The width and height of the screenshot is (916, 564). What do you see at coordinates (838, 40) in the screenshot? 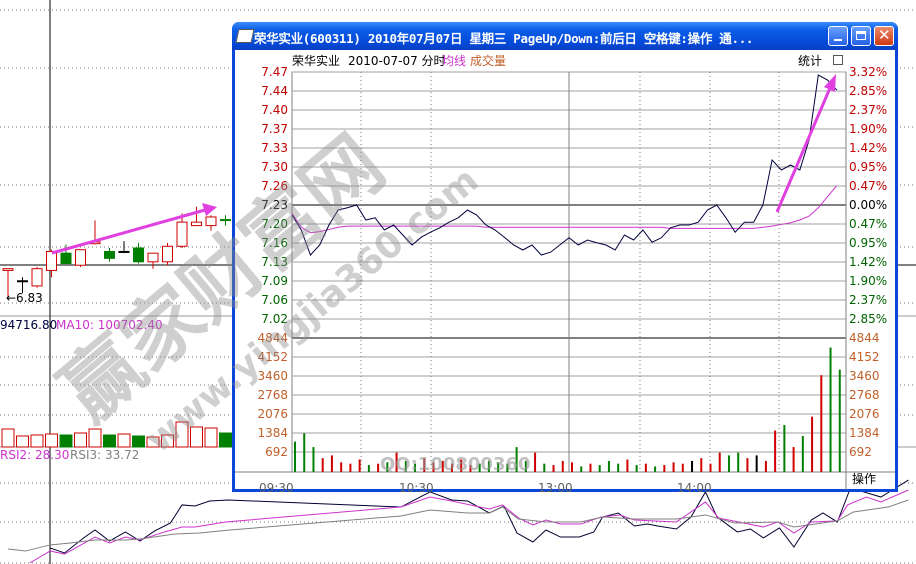
I see `minimize-icon` at bounding box center [838, 40].